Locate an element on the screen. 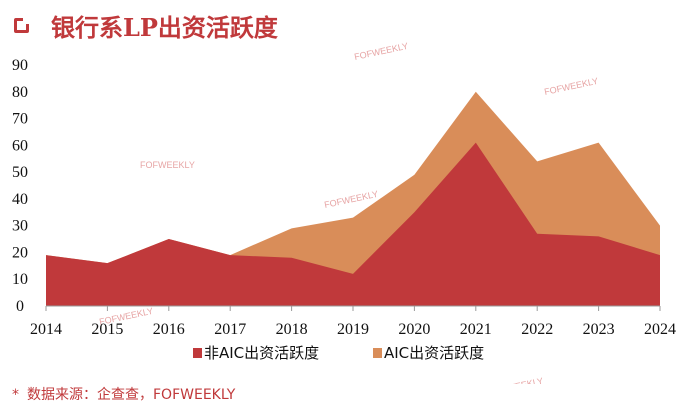 The width and height of the screenshot is (700, 416). y-tick-labels: 0 10 20 30 40 50 60 70 80 90 is located at coordinates (20, 186).